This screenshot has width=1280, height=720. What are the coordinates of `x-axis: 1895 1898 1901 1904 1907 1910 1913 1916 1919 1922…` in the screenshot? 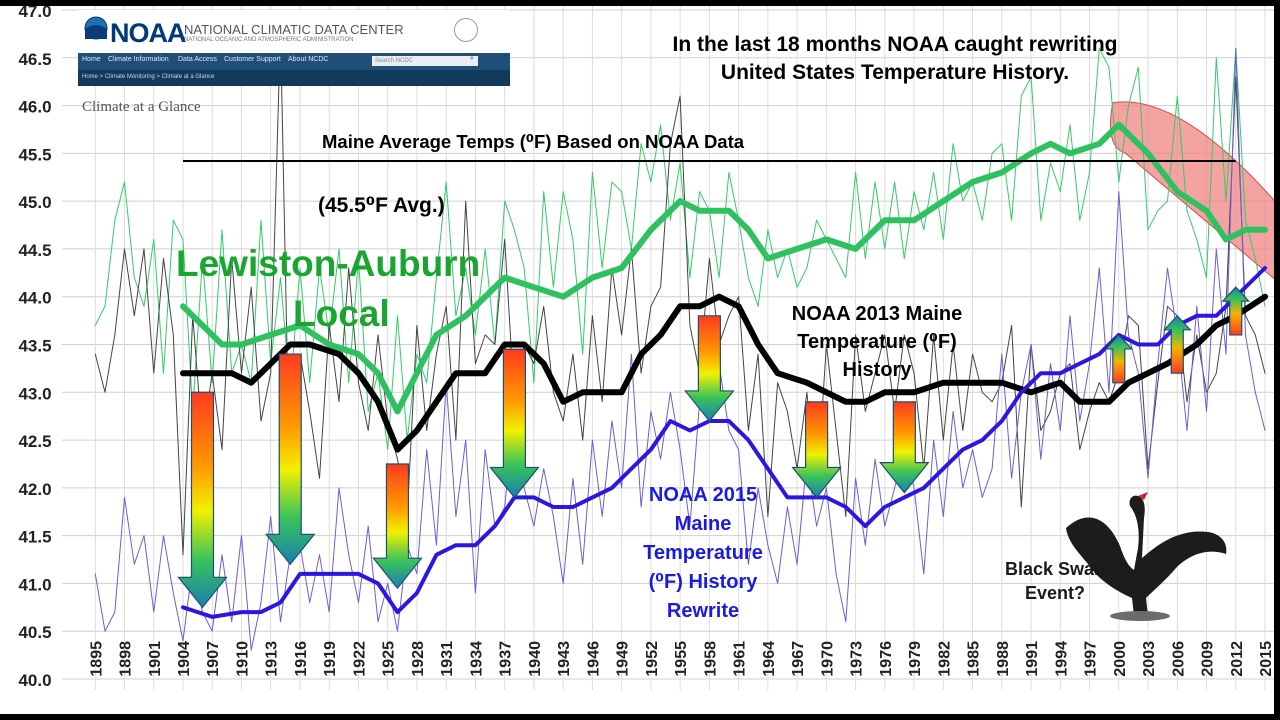 It's located at (681, 659).